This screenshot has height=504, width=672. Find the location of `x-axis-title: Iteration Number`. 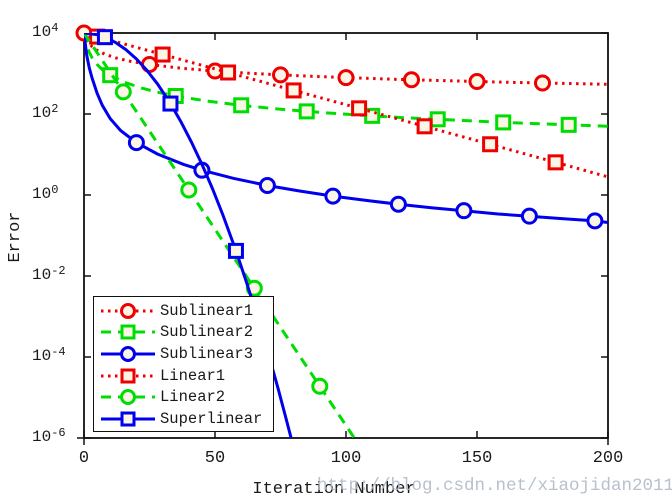

x-axis-title: Iteration Number is located at coordinates (334, 489).